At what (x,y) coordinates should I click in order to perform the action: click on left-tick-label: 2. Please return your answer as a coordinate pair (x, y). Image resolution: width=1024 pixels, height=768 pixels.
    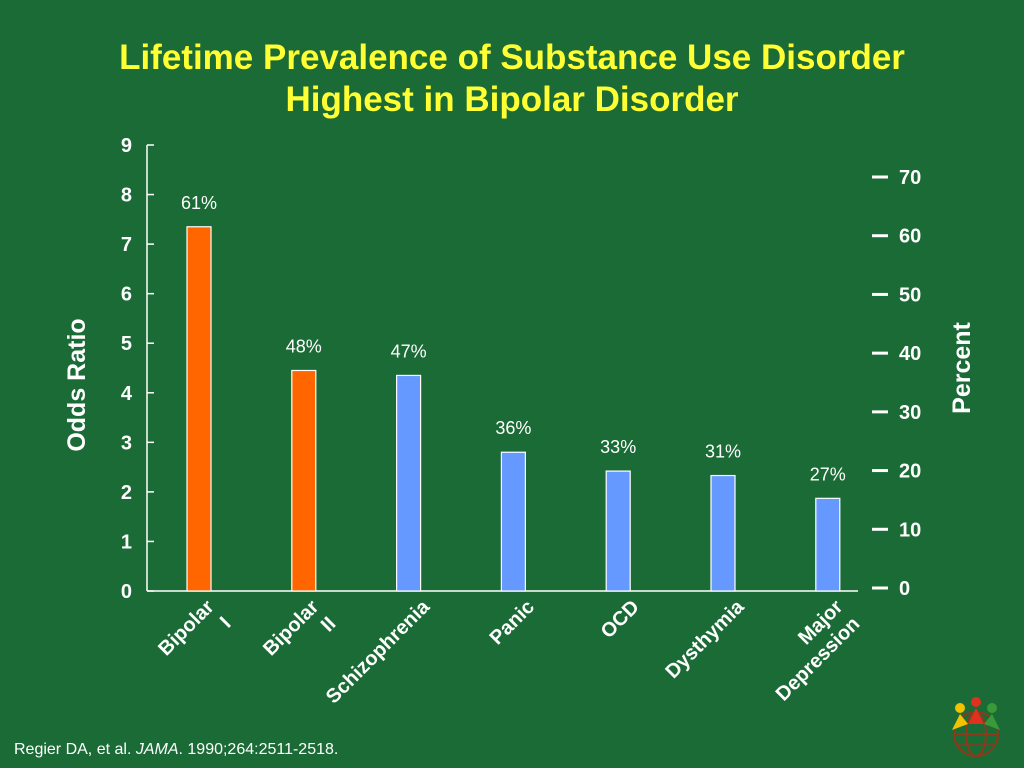
    Looking at the image, I should click on (126, 493).